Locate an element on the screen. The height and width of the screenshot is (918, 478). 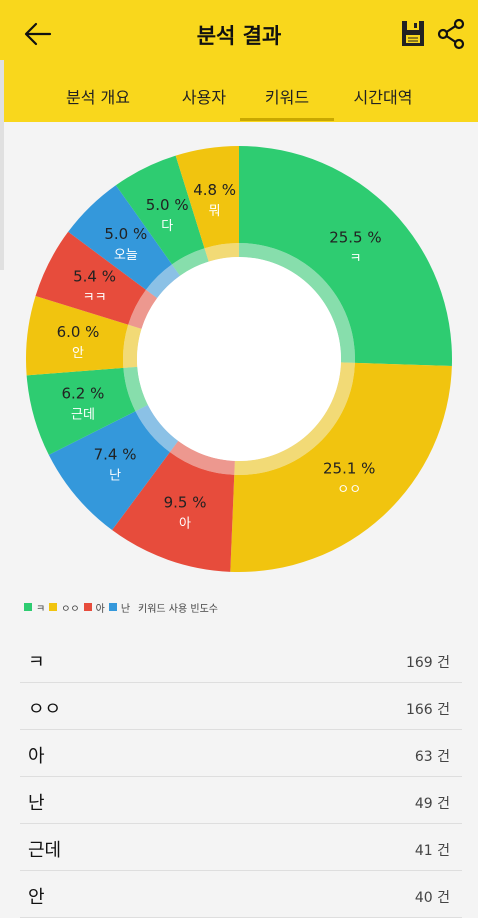
keyword-count: 169 건 is located at coordinates (427, 663).